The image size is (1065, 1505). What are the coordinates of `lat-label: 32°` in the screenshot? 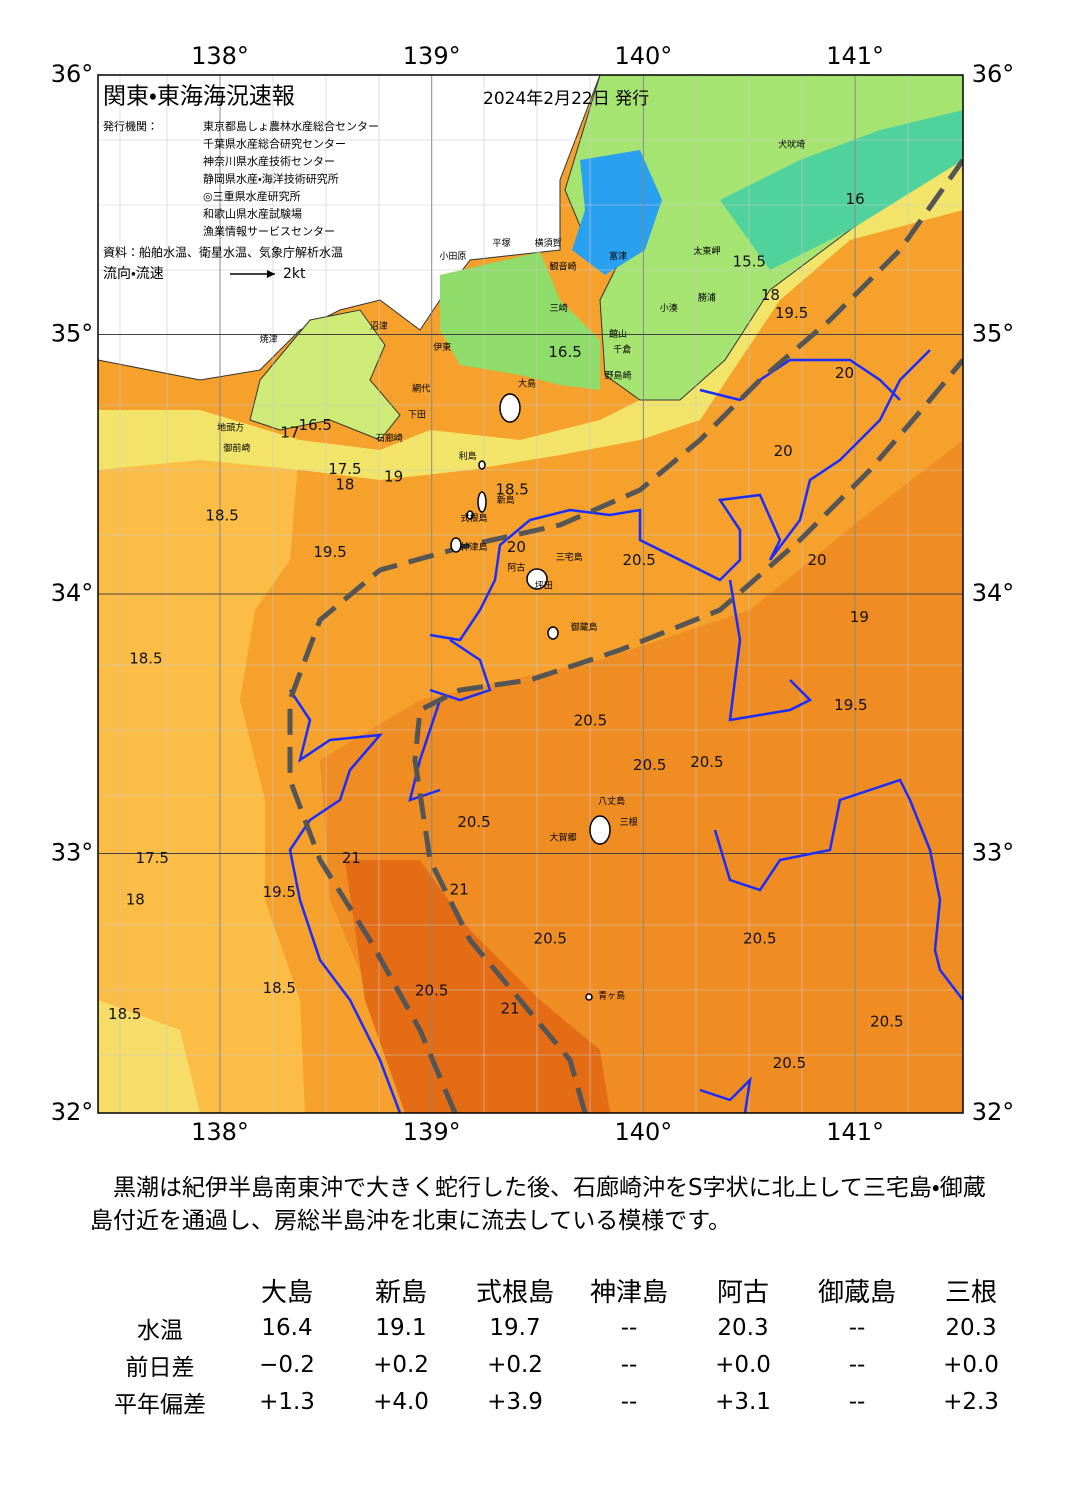 It's located at (993, 1112).